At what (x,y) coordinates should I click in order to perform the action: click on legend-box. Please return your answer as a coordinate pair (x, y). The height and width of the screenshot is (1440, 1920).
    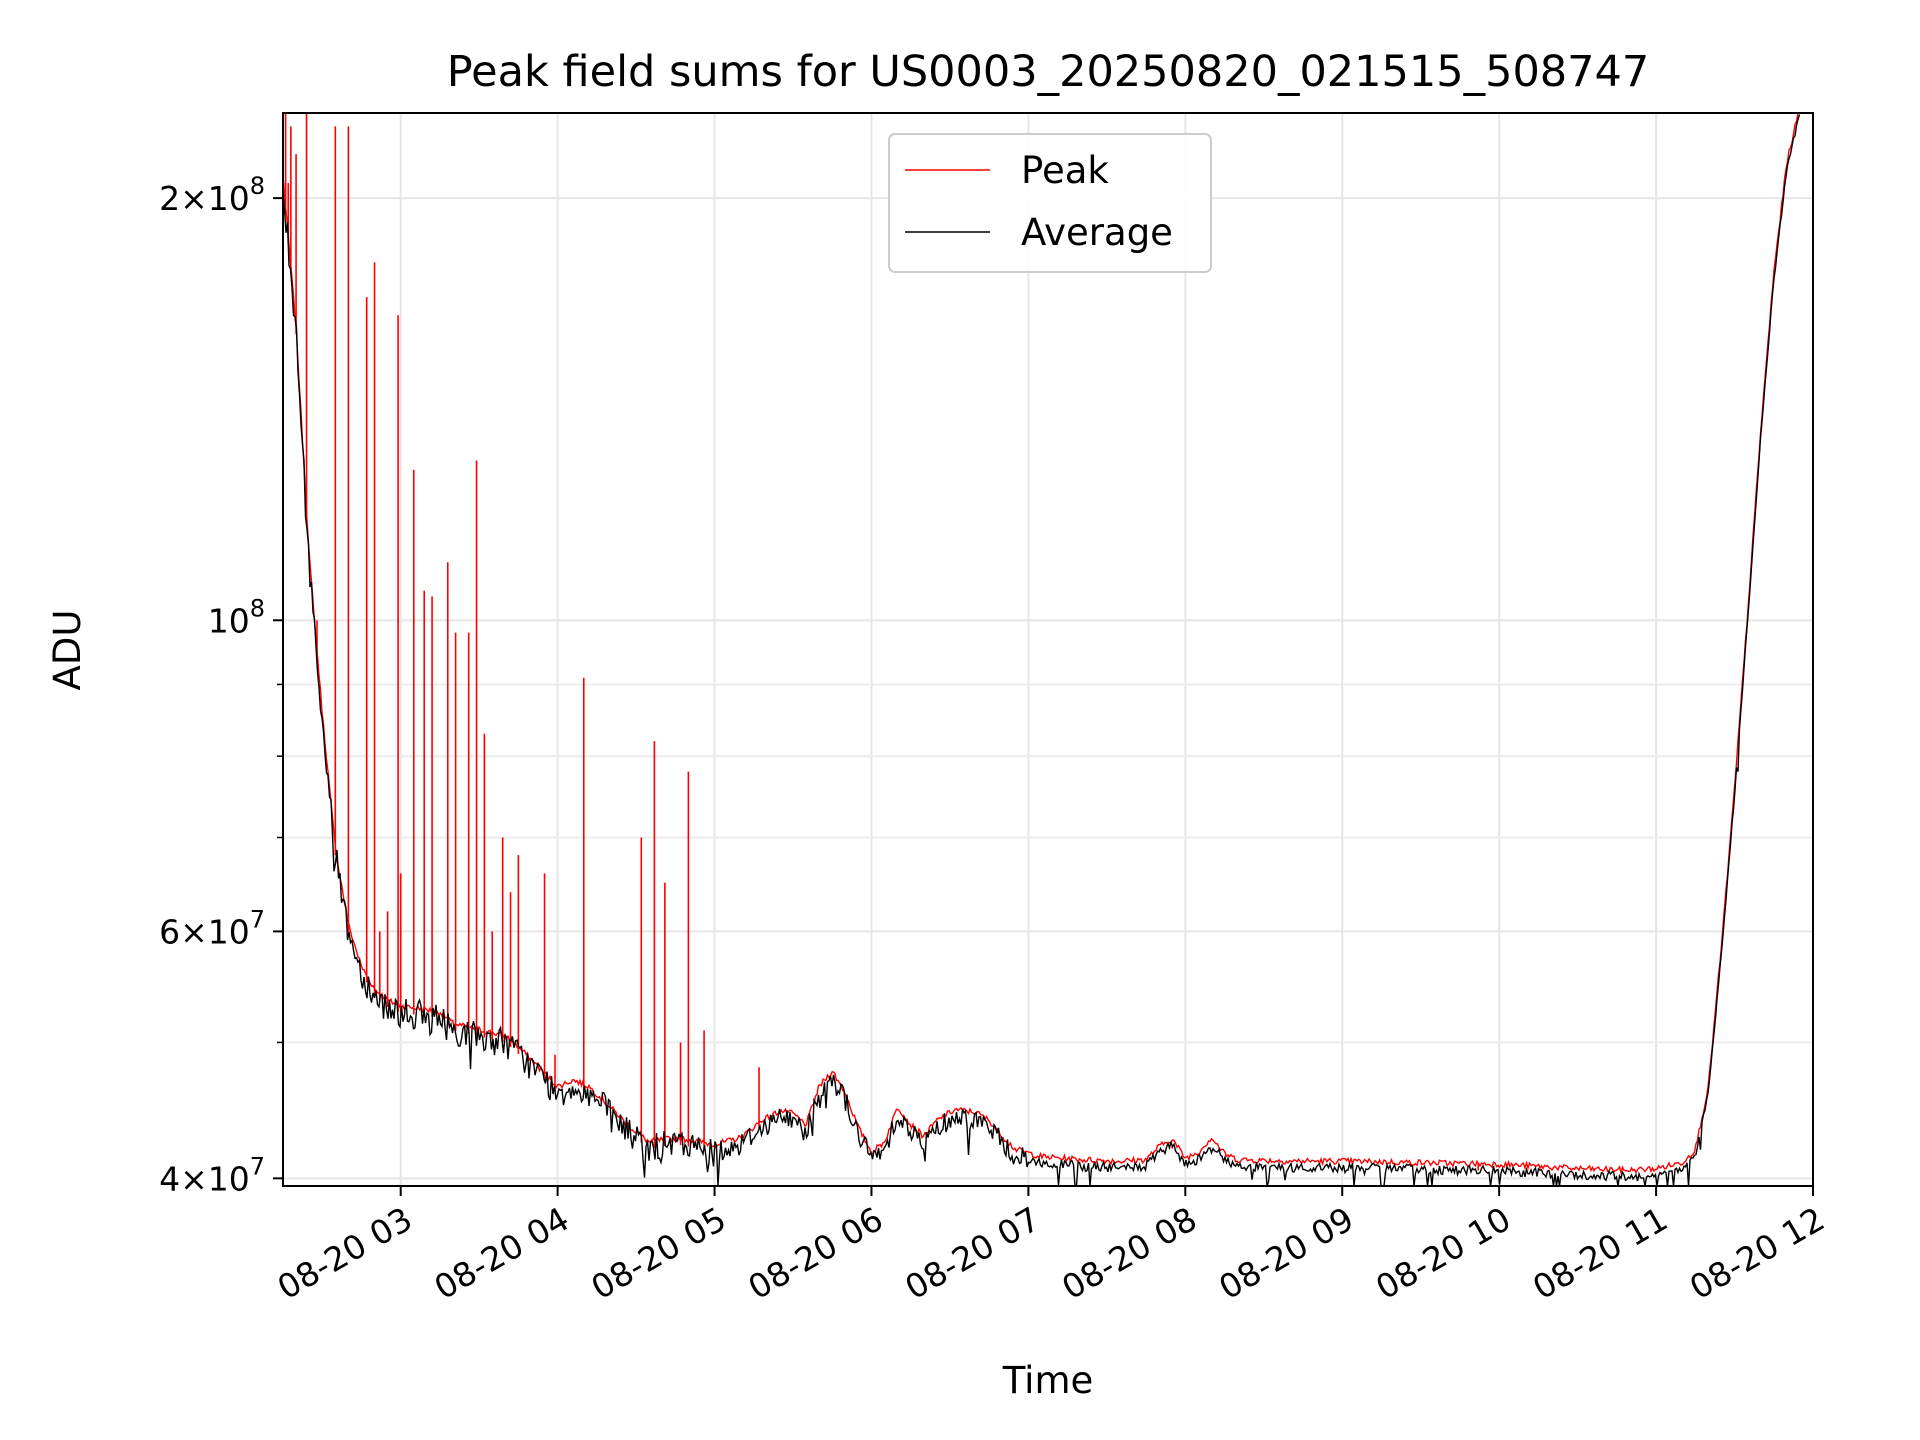
    Looking at the image, I should click on (1050, 203).